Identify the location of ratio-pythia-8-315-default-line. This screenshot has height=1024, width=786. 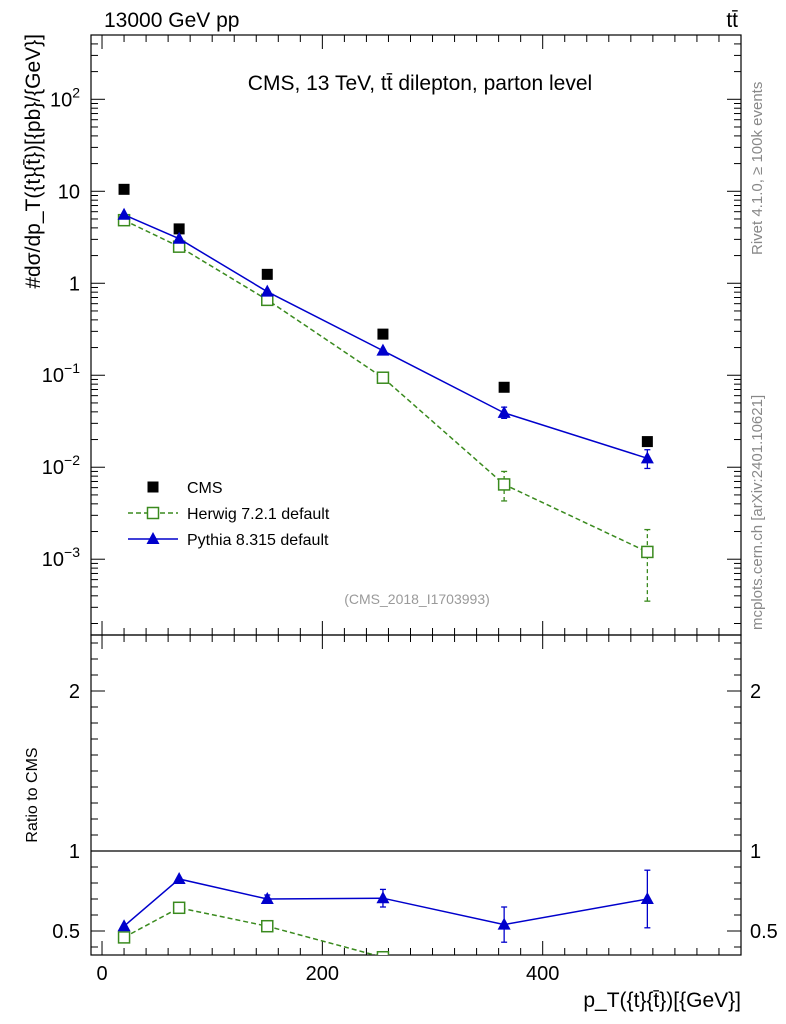
(385, 902).